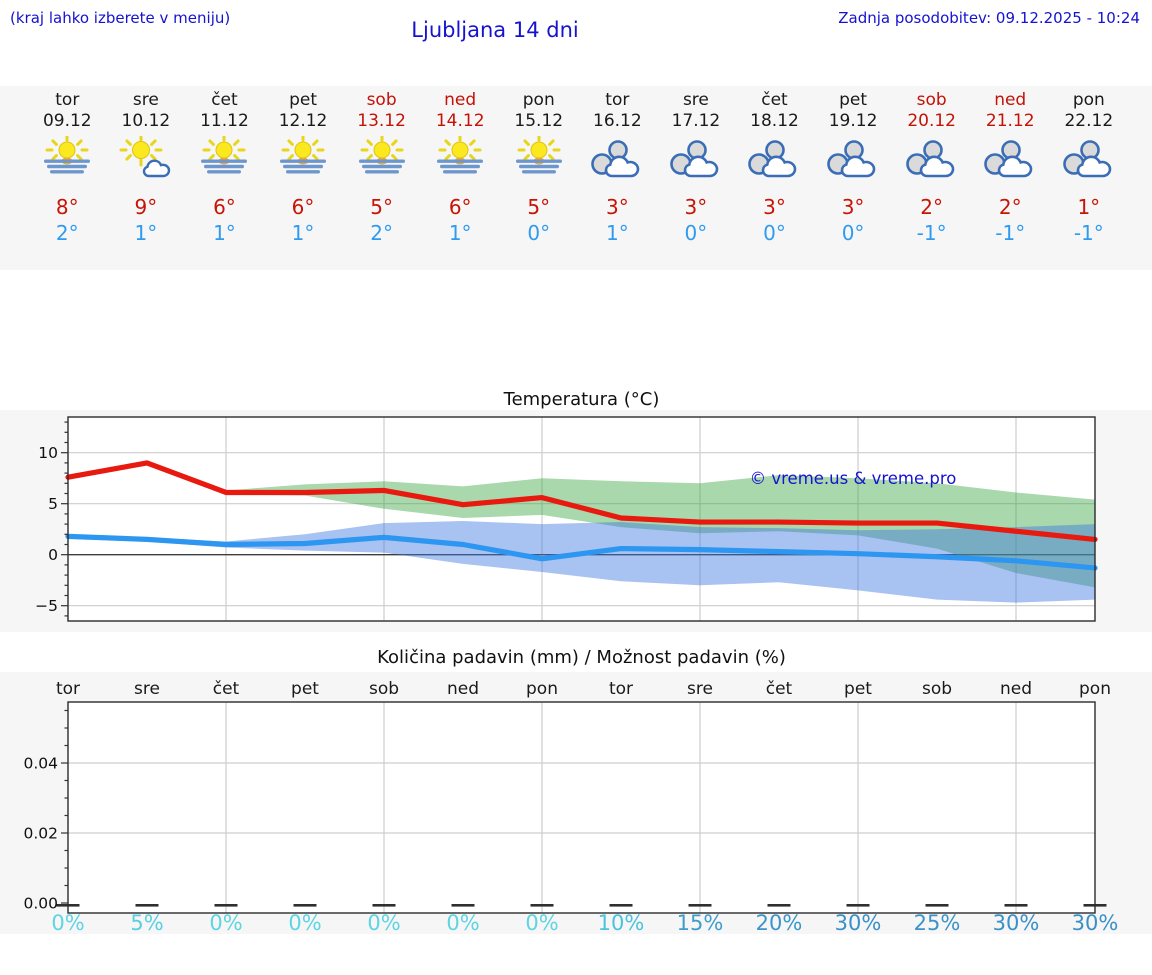 The width and height of the screenshot is (1152, 975). I want to click on day-date: 20.12, so click(931, 121).